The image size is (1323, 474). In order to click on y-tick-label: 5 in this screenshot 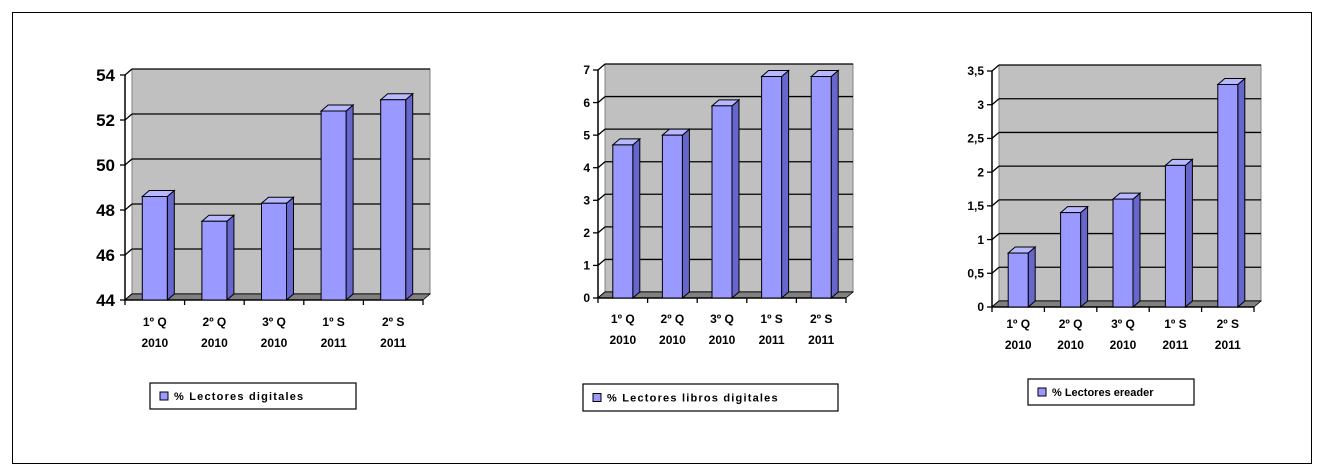, I will do `click(586, 135)`.